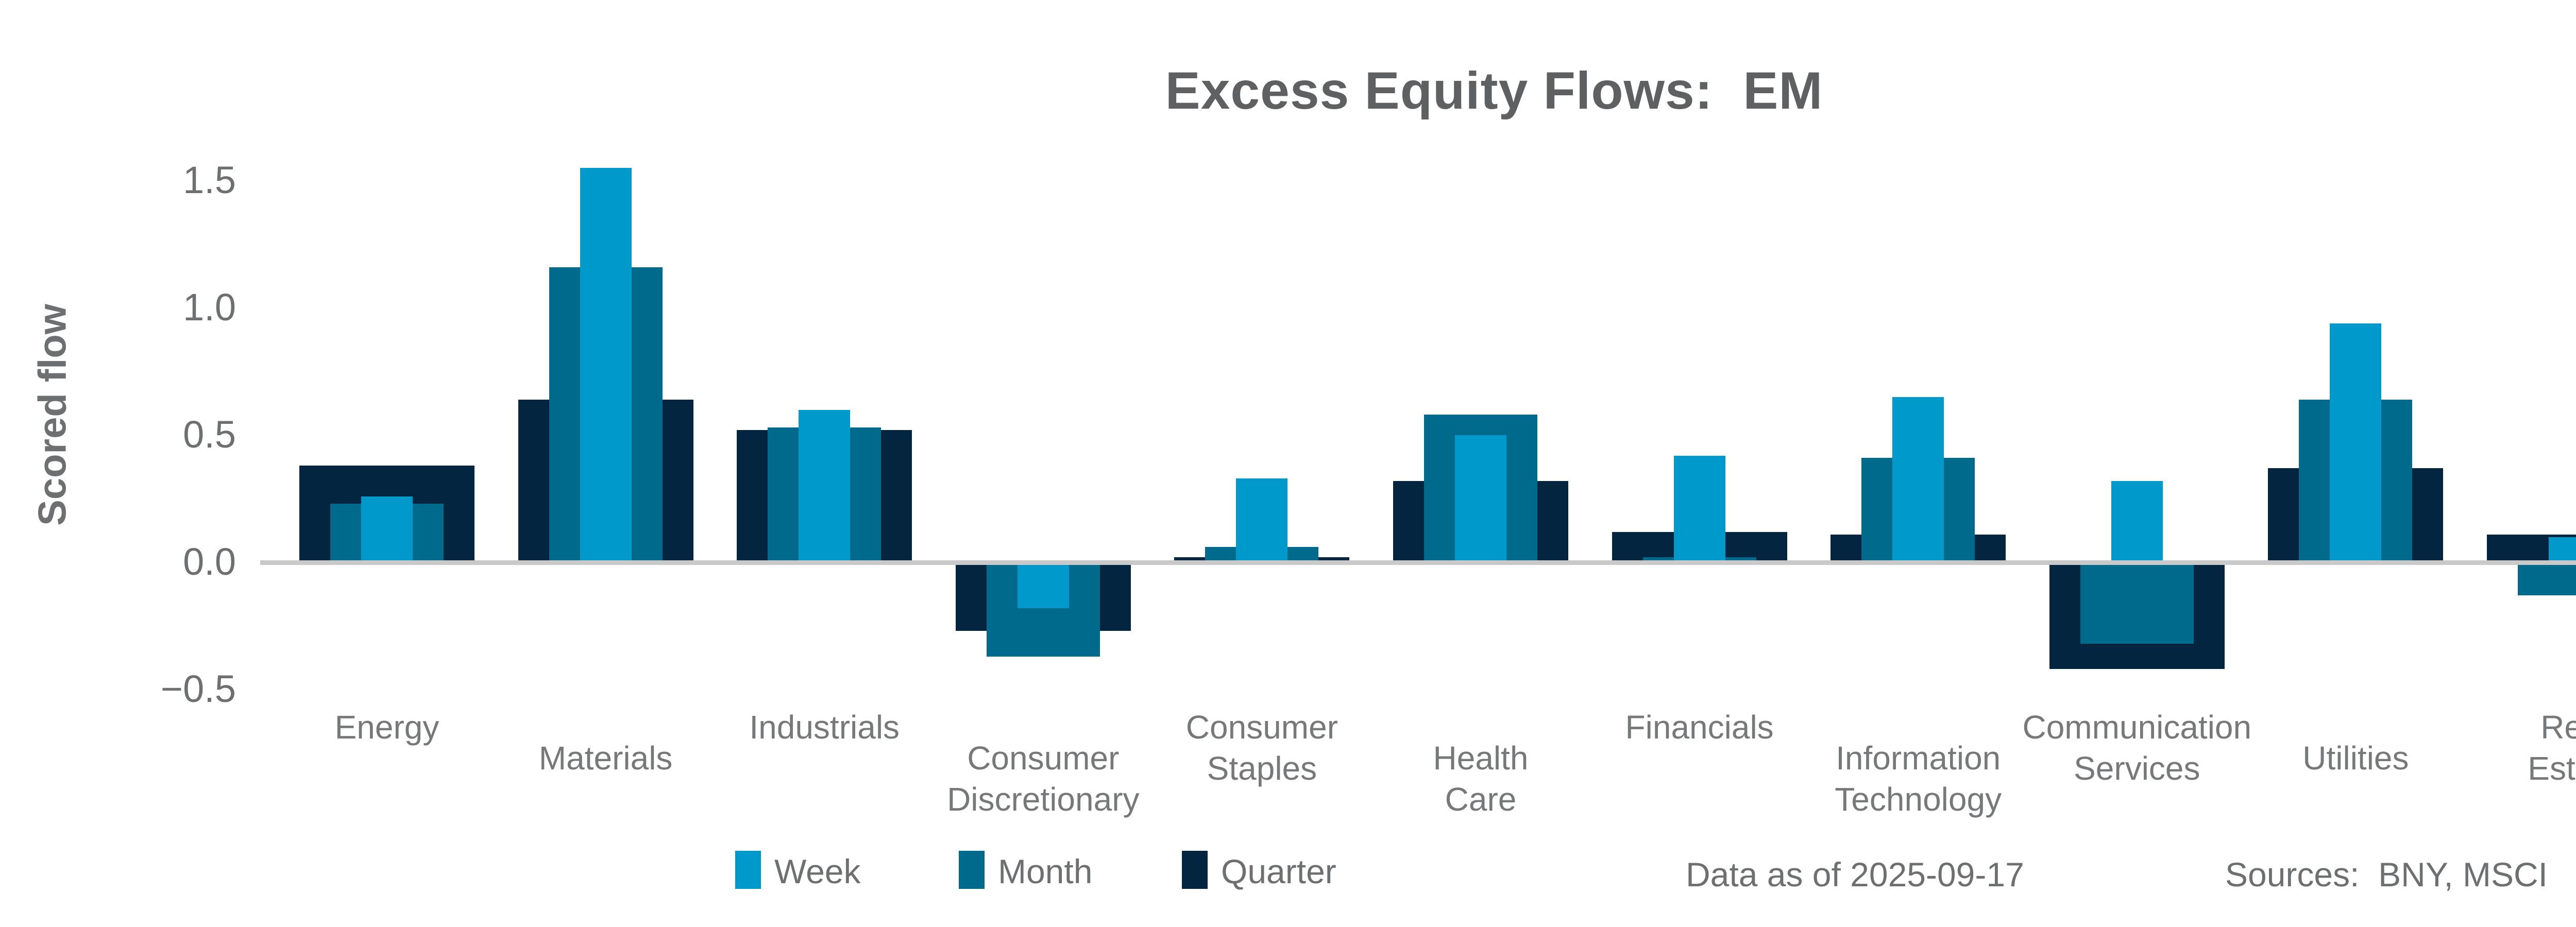 The width and height of the screenshot is (2576, 927). What do you see at coordinates (2552, 748) in the screenshot?
I see `x-category-label-real-estate: Real Estate` at bounding box center [2552, 748].